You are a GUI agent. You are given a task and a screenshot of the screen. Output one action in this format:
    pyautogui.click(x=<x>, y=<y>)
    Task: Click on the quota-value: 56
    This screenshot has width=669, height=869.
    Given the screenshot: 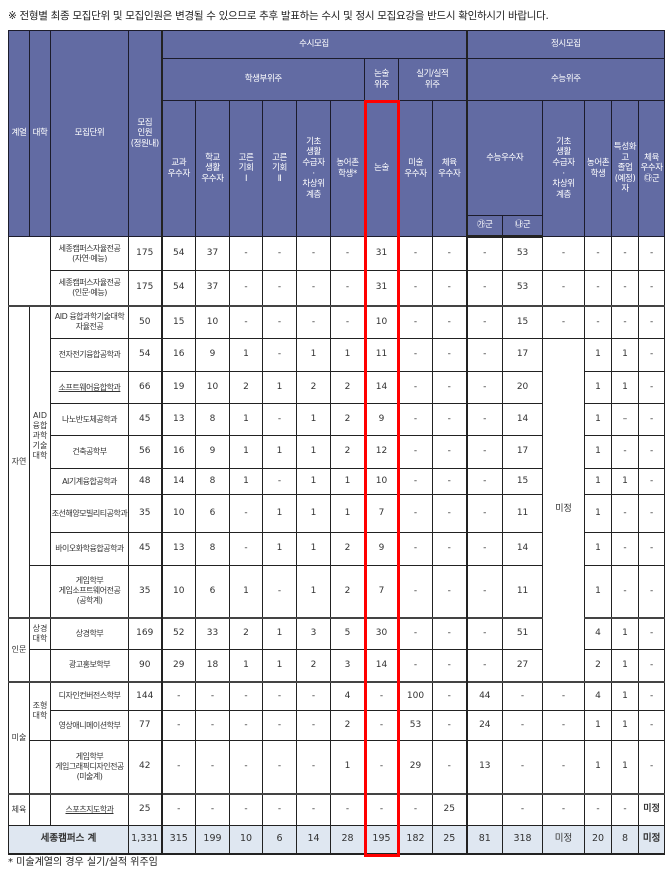 What is the action you would take?
    pyautogui.click(x=145, y=452)
    